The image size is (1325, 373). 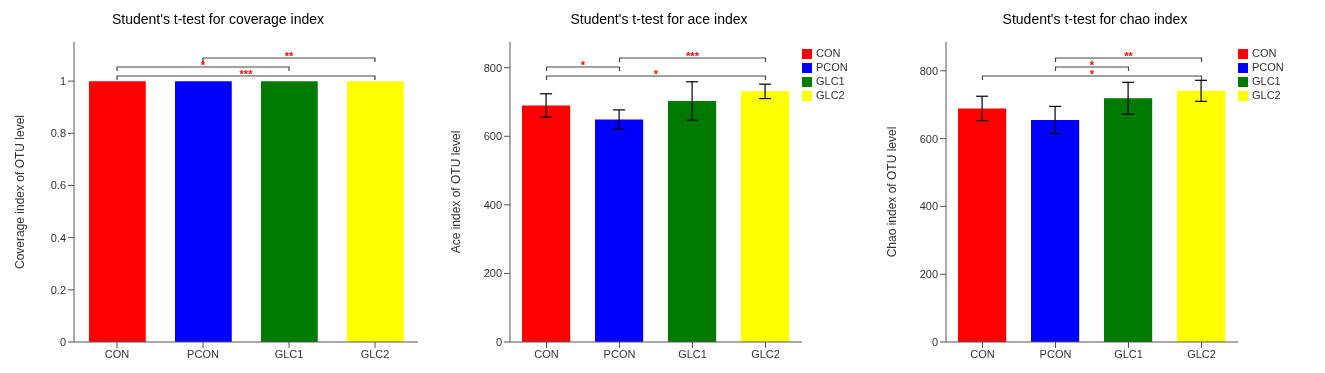 What do you see at coordinates (58, 237) in the screenshot?
I see `y-tick-label: 0.4` at bounding box center [58, 237].